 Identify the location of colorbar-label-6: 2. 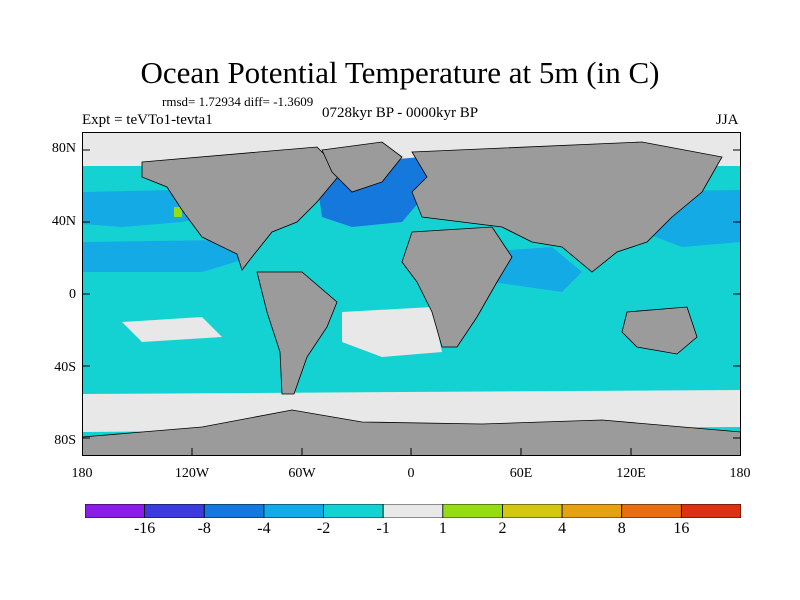
(502, 528).